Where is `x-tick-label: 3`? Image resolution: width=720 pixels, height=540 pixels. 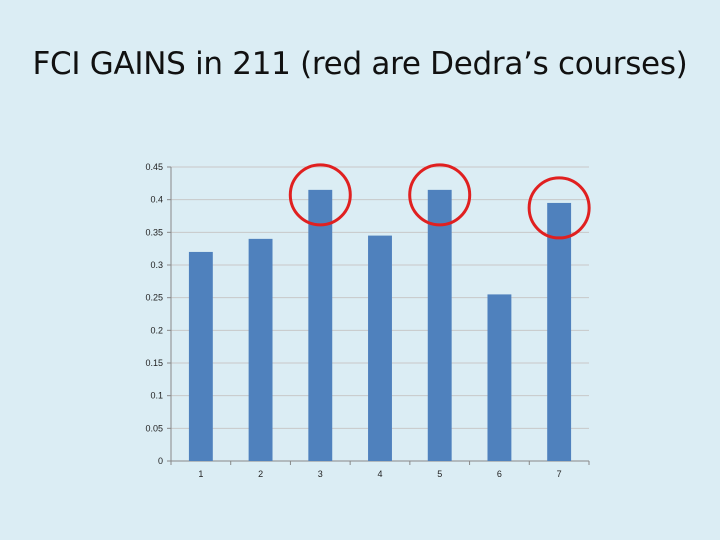
x-tick-label: 3 is located at coordinates (320, 474).